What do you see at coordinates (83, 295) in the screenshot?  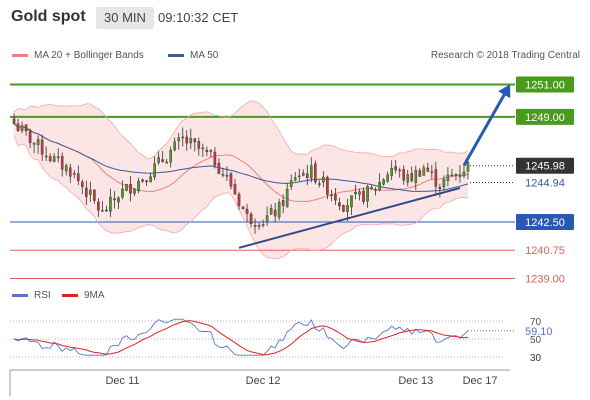 I see `legend-9ma: 9MA` at bounding box center [83, 295].